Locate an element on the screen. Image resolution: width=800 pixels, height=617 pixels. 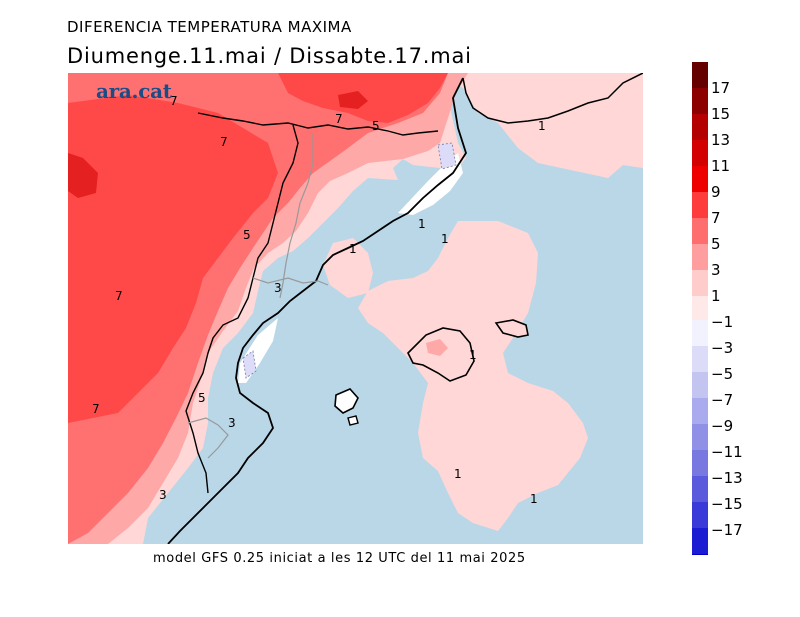
legend-label: −1 is located at coordinates (722, 322).